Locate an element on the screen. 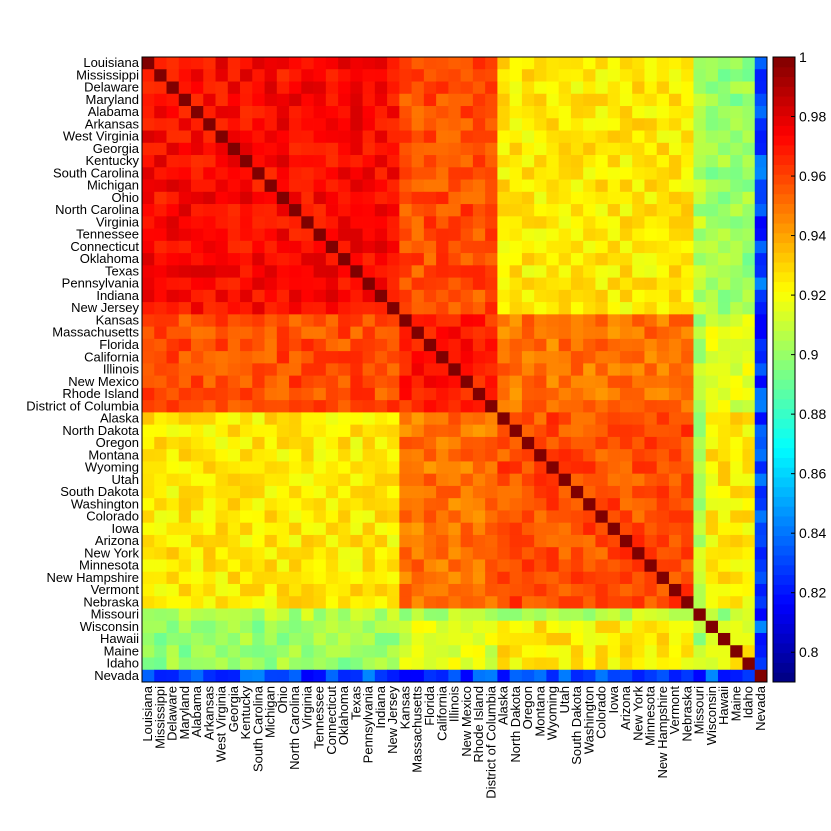  row-label: Rhode Island is located at coordinates (100, 393).